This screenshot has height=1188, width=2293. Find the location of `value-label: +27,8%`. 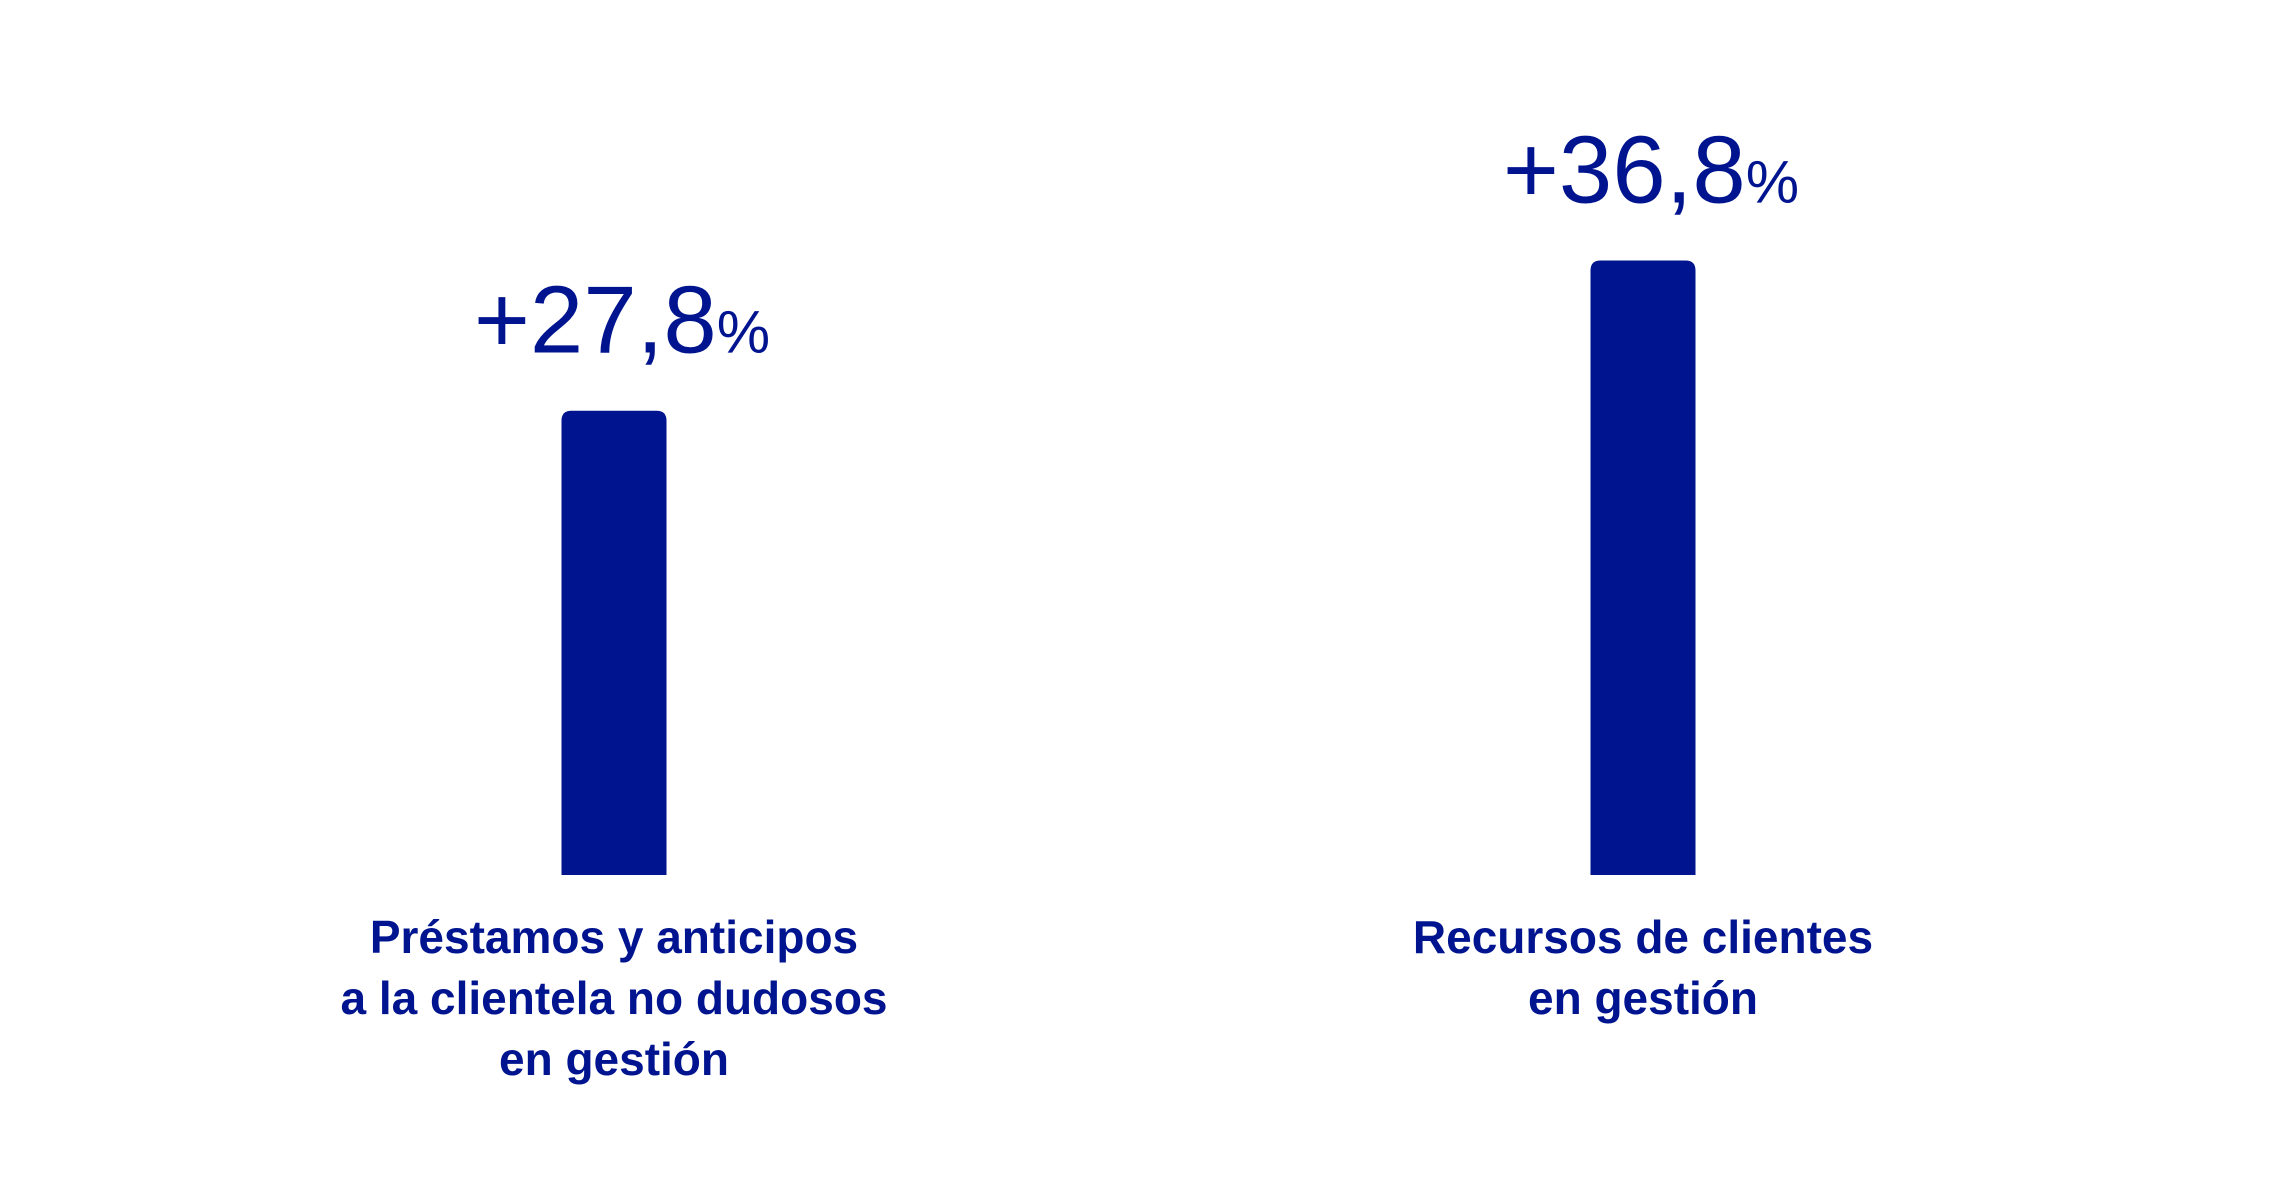

value-label: +27,8% is located at coordinates (622, 320).